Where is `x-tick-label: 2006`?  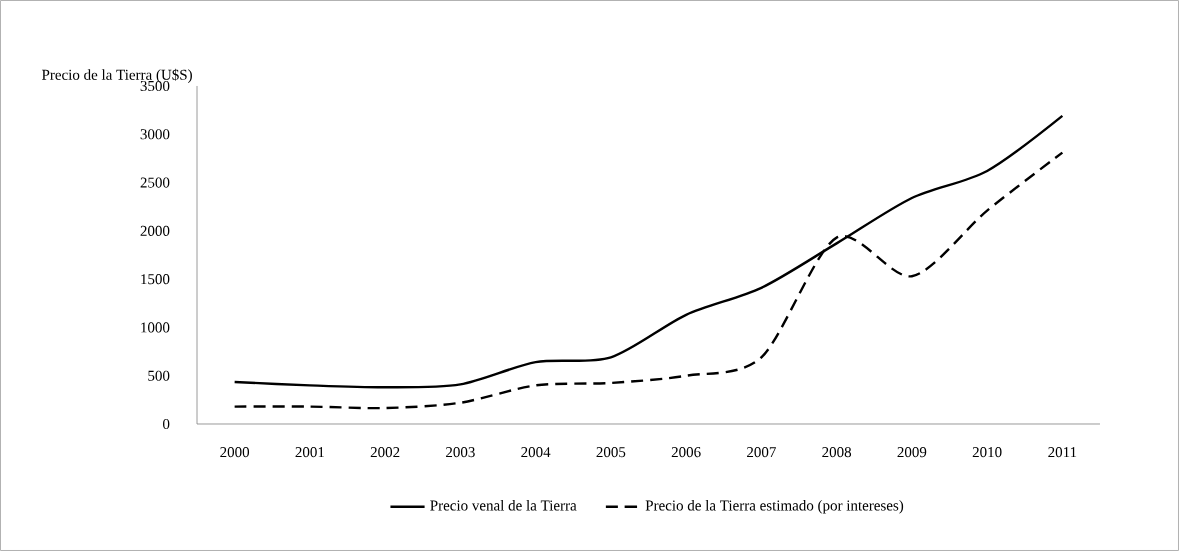
x-tick-label: 2006 is located at coordinates (686, 452).